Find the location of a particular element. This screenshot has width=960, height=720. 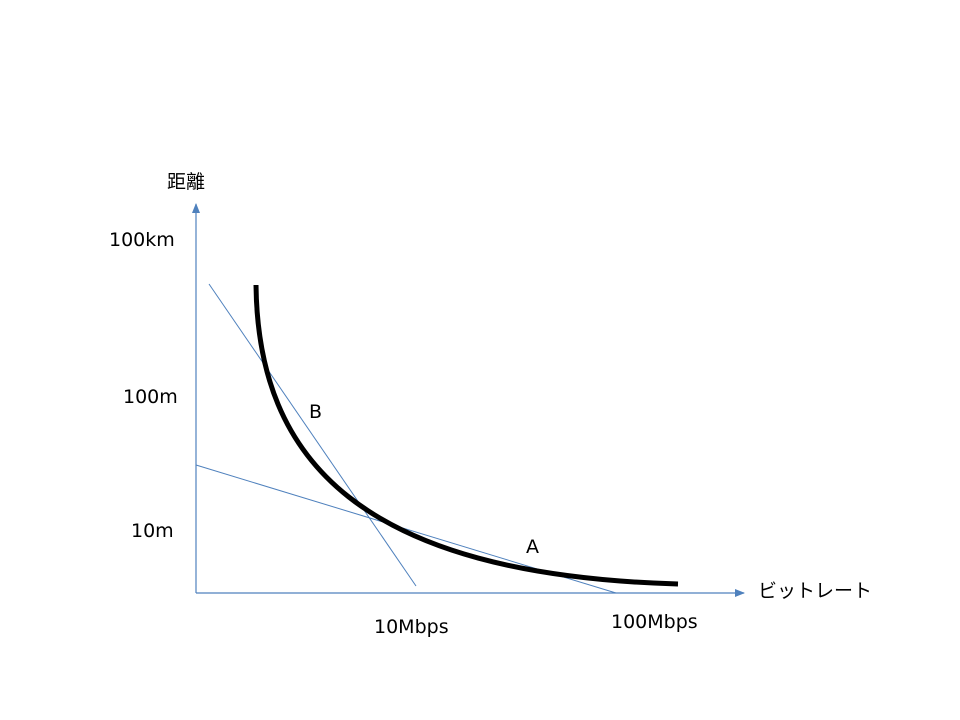

y-tick-label: 100km is located at coordinates (142, 240).